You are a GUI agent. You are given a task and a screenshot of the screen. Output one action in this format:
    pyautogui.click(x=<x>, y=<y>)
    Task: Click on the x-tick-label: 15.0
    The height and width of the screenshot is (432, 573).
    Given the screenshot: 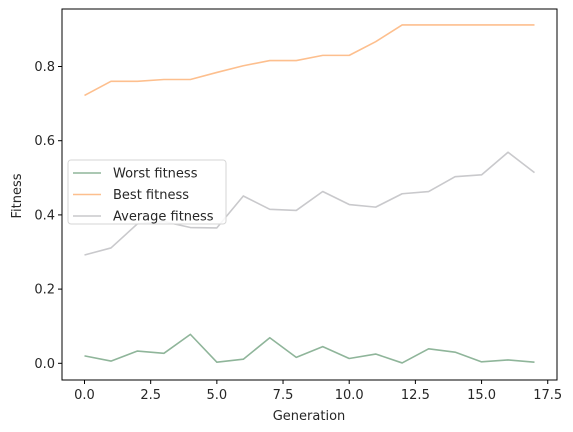 What is the action you would take?
    pyautogui.click(x=481, y=395)
    